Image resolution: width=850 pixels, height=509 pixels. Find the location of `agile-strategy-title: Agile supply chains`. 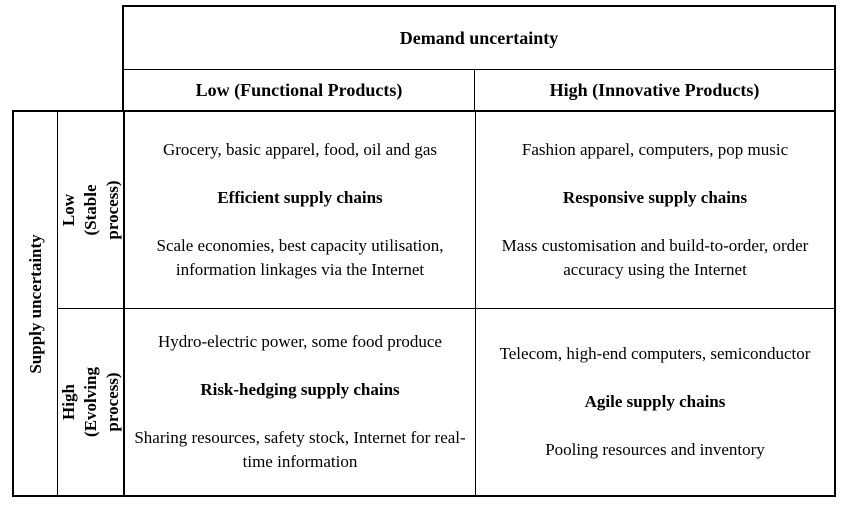

agile-strategy-title: Agile supply chains is located at coordinates (655, 401).